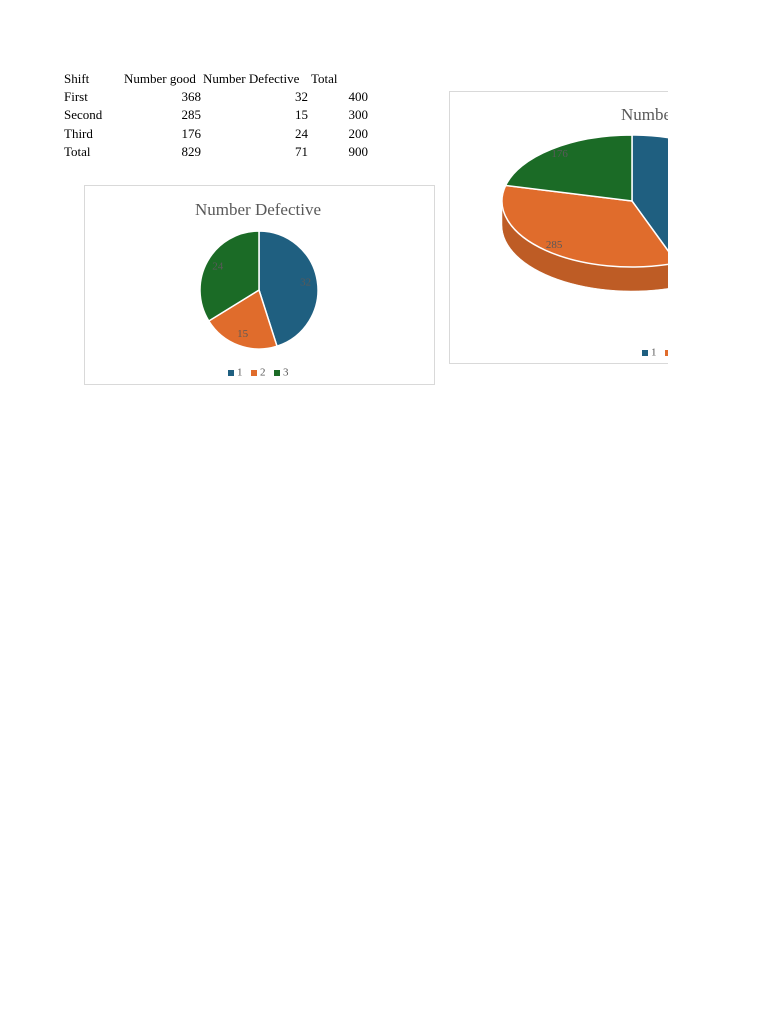  What do you see at coordinates (301, 151) in the screenshot?
I see `table-cell: 71` at bounding box center [301, 151].